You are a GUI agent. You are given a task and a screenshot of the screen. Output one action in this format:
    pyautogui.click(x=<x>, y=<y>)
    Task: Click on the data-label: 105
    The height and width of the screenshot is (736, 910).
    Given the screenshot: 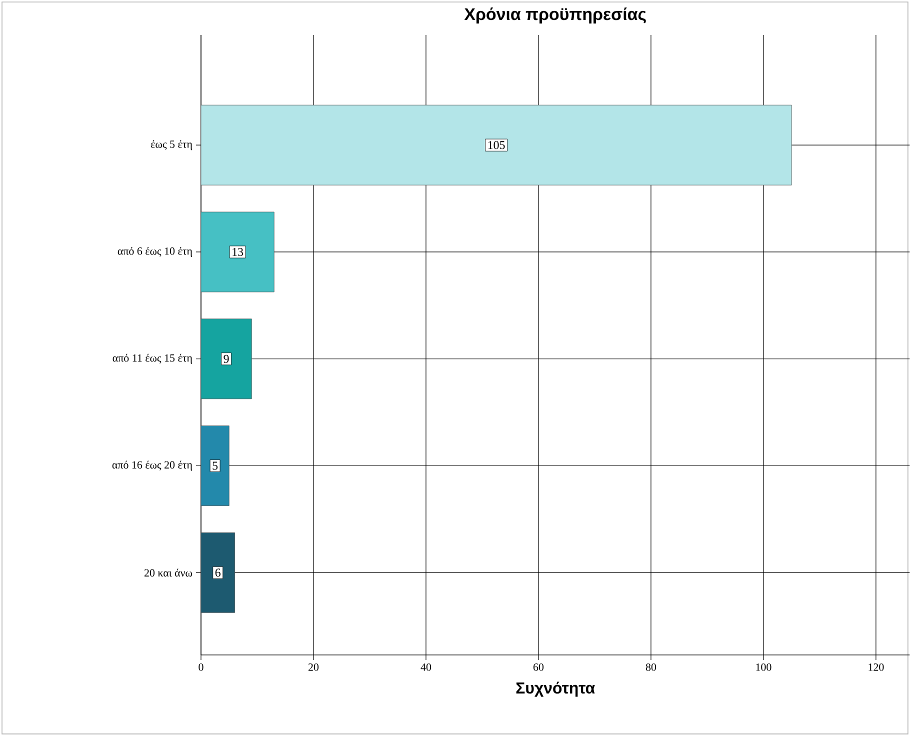 What is the action you would take?
    pyautogui.click(x=496, y=145)
    